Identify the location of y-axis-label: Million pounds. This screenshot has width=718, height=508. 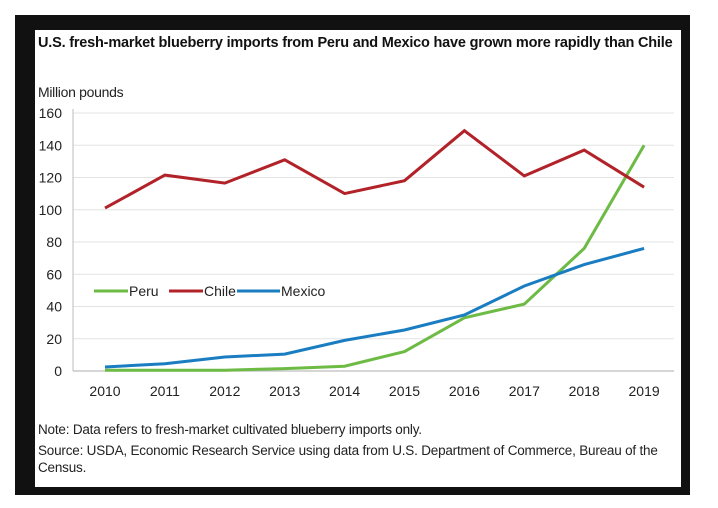
(81, 92).